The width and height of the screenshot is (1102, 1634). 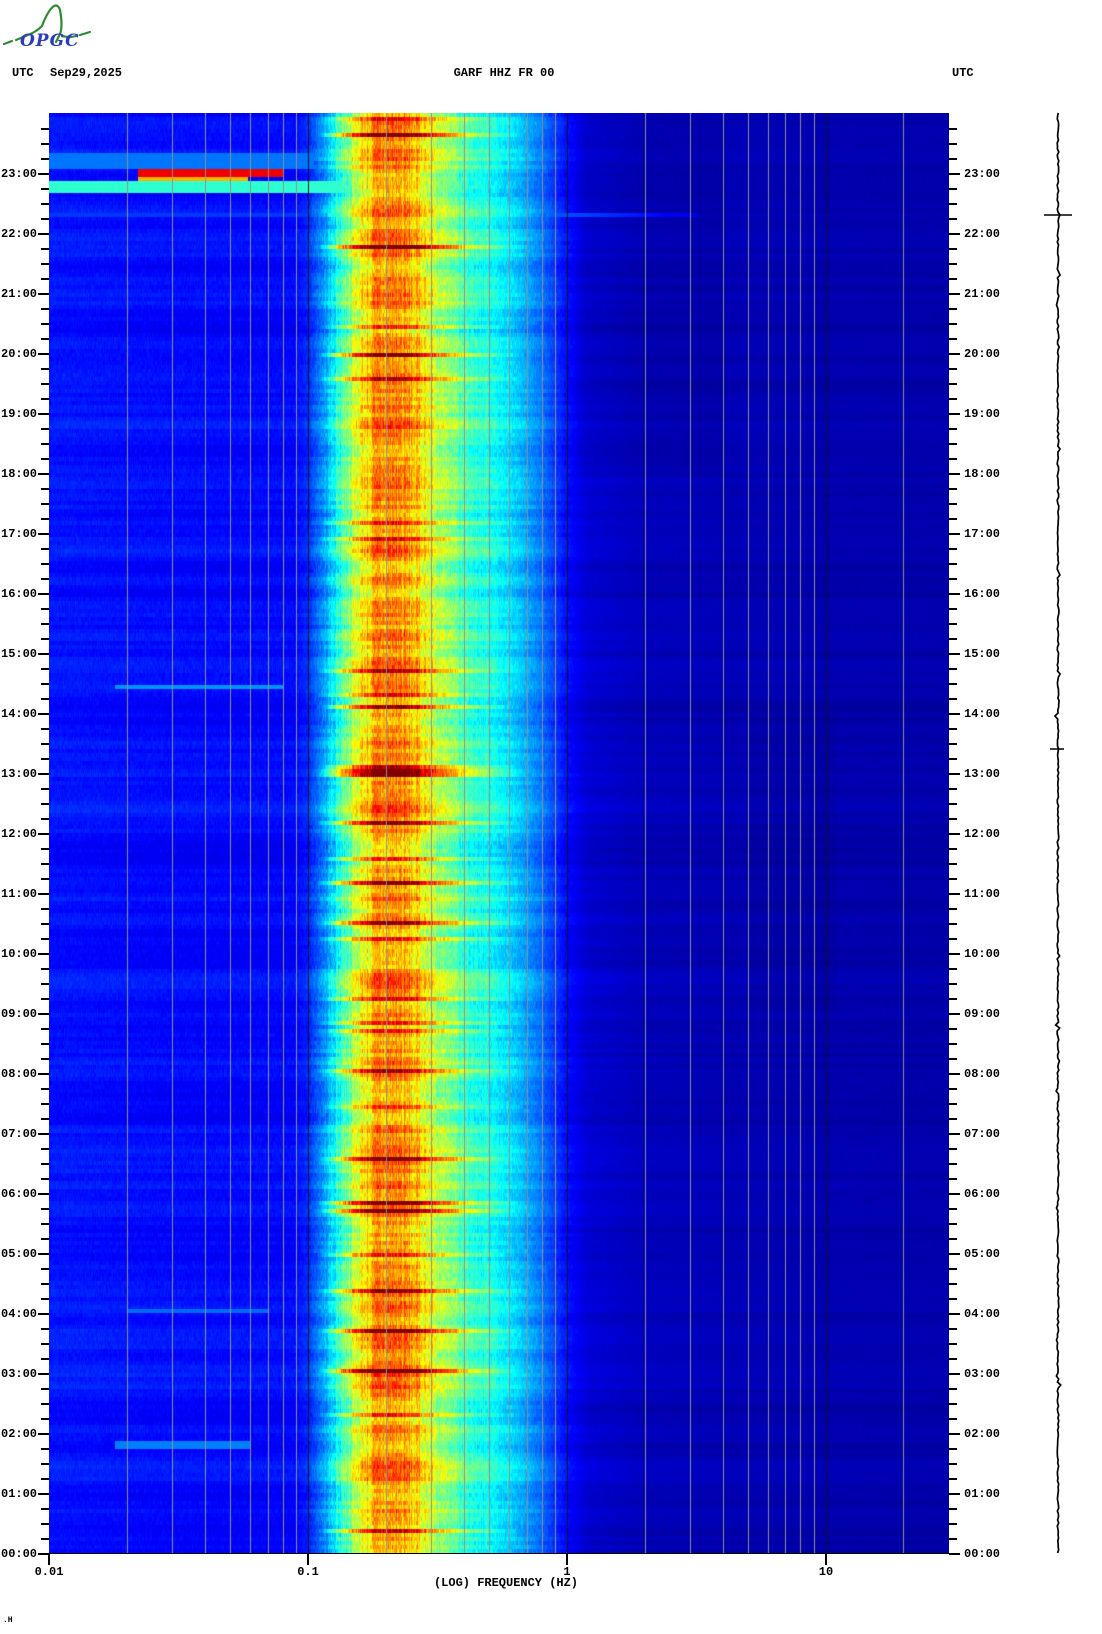 What do you see at coordinates (963, 73) in the screenshot?
I see `utc-label-right: UTC` at bounding box center [963, 73].